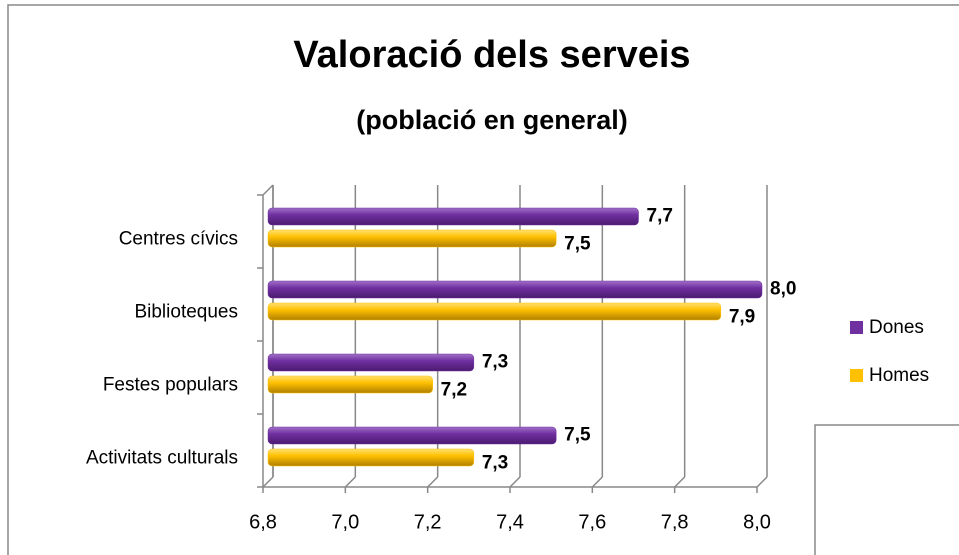 The image size is (959, 555). Describe the element at coordinates (757, 522) in the screenshot. I see `x-tick-label: 8,0` at that location.